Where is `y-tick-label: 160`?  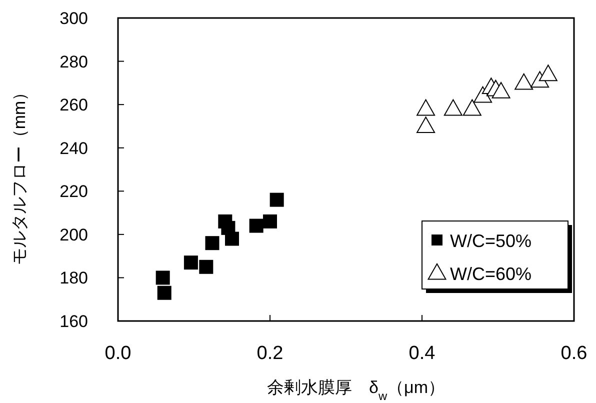
y-tick-label: 160 is located at coordinates (74, 321).